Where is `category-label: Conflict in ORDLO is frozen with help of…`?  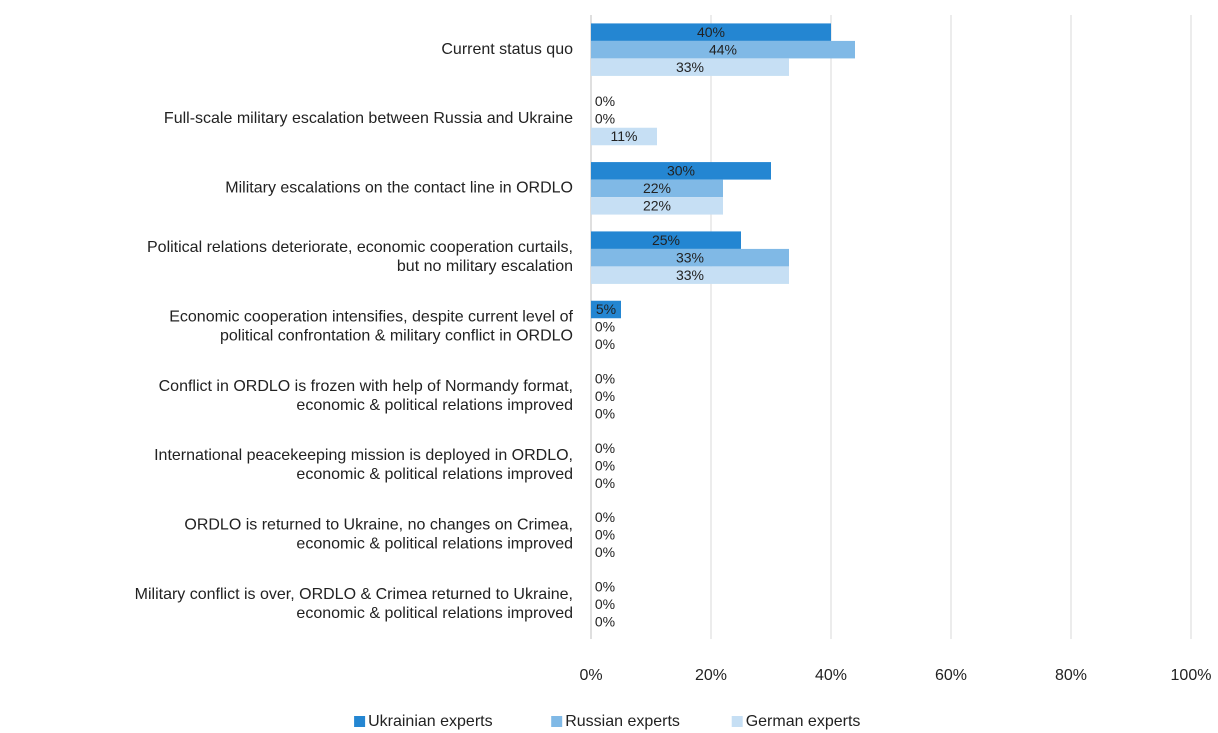
category-label: Conflict in ORDLO is frozen with help of… is located at coordinates (366, 396).